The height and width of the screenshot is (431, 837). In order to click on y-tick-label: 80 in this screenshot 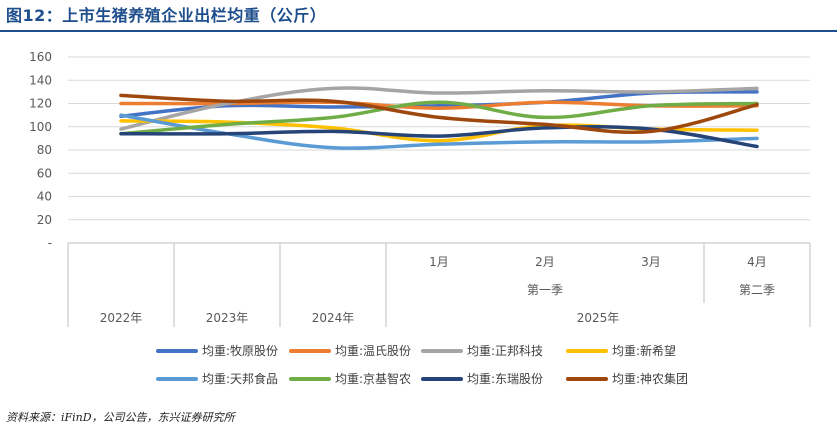, I will do `click(44, 150)`.